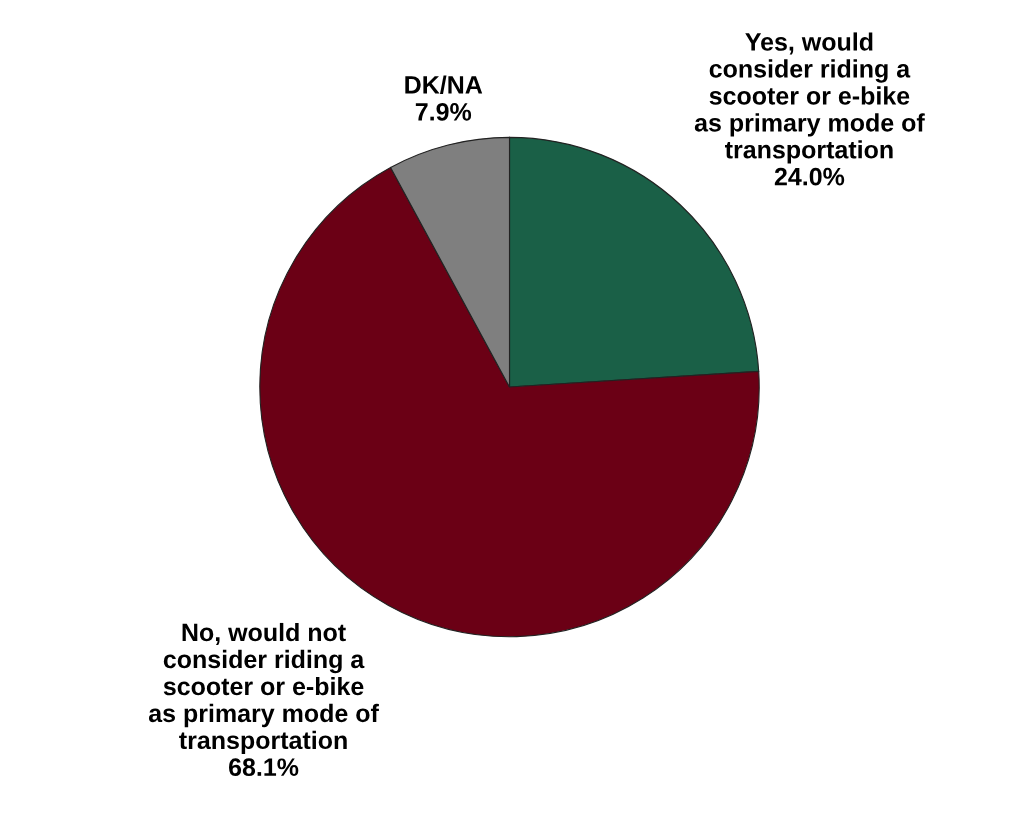 This screenshot has width=1019, height=824. I want to click on data-label: 7.9%, so click(443, 111).